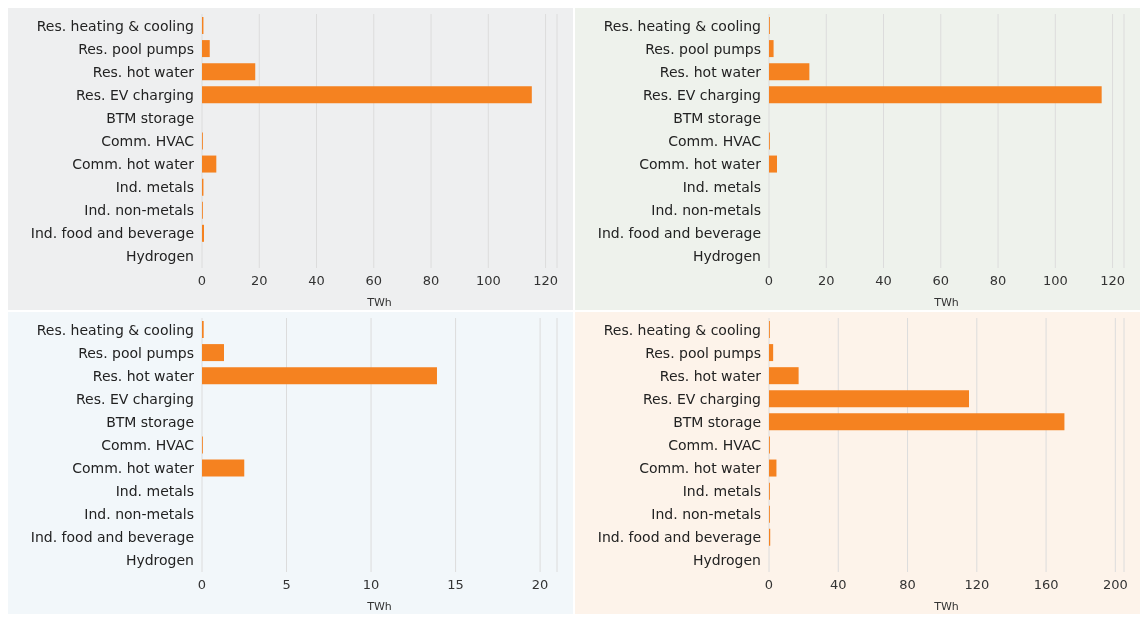  What do you see at coordinates (1115, 585) in the screenshot?
I see `x-tick-label: 200` at bounding box center [1115, 585].